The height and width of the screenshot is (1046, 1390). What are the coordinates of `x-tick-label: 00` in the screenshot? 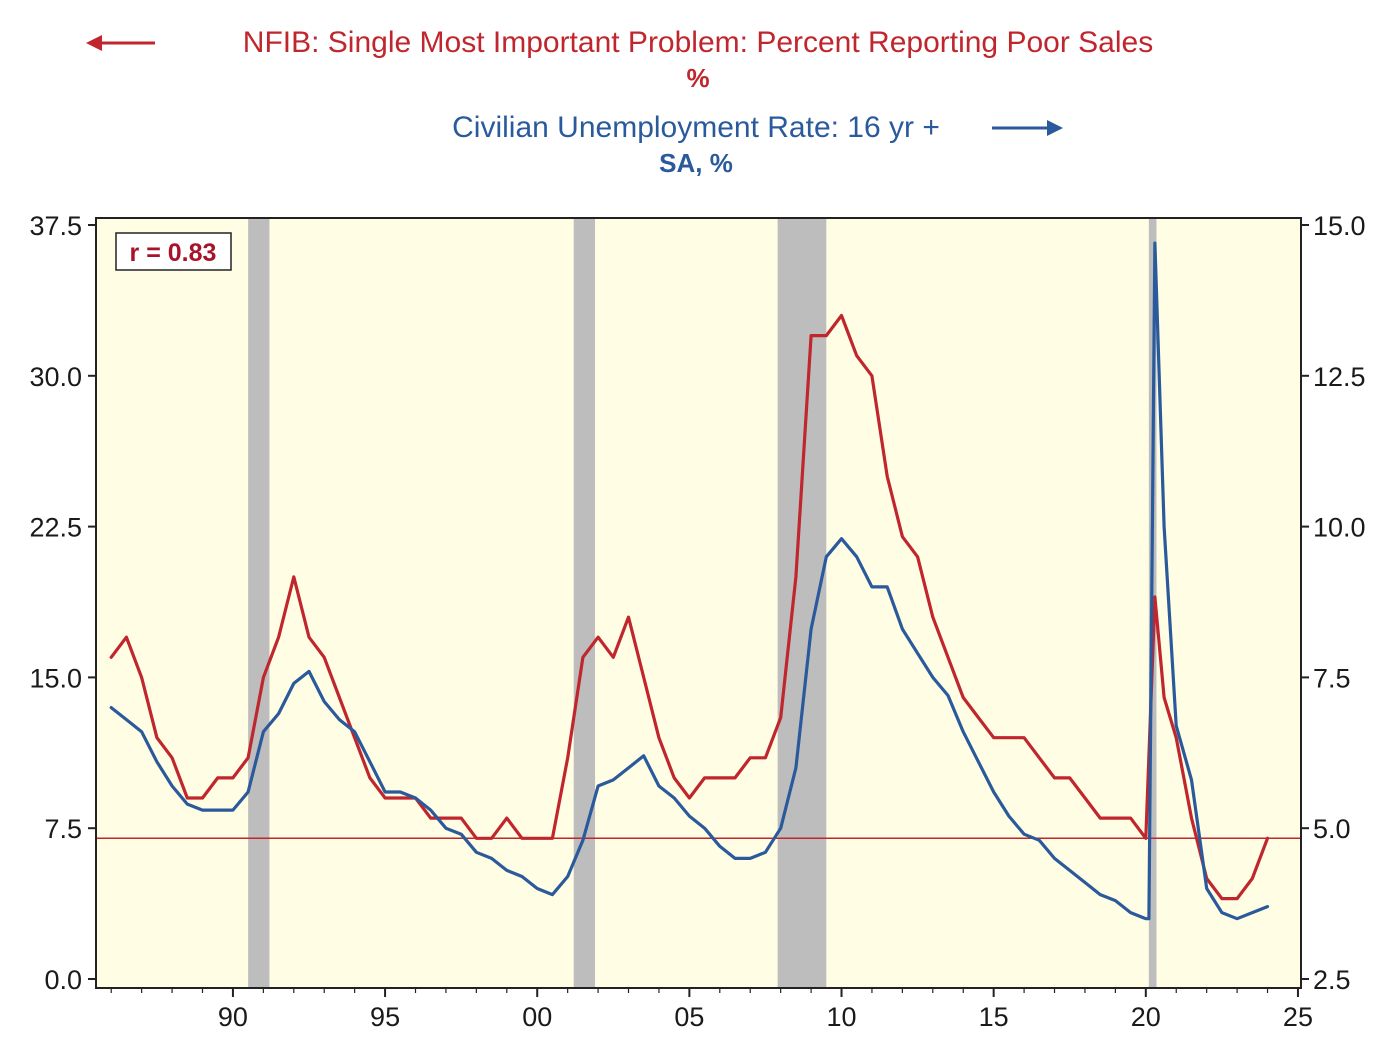 It's located at (537, 1017).